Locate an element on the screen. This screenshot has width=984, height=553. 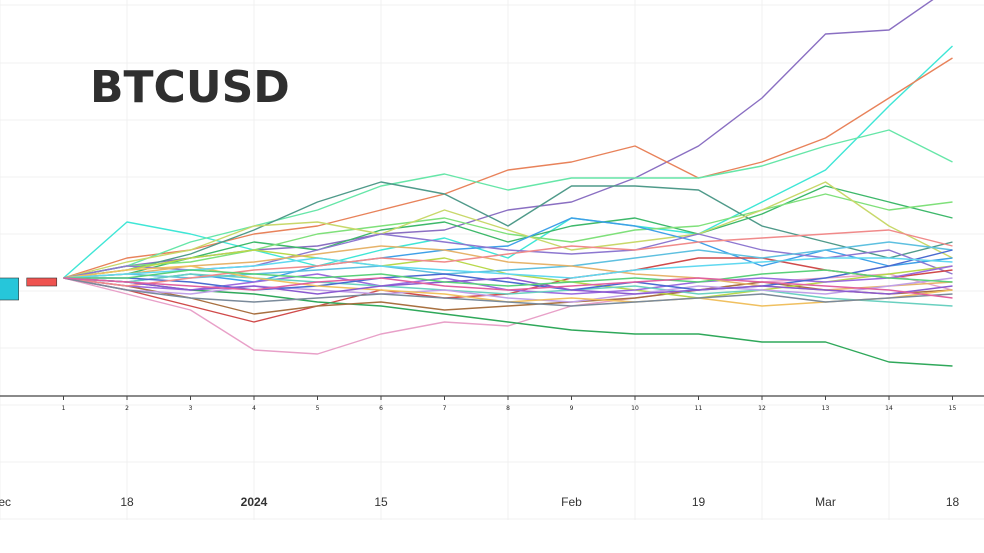
x-index-label-5: 6 is located at coordinates (381, 408).